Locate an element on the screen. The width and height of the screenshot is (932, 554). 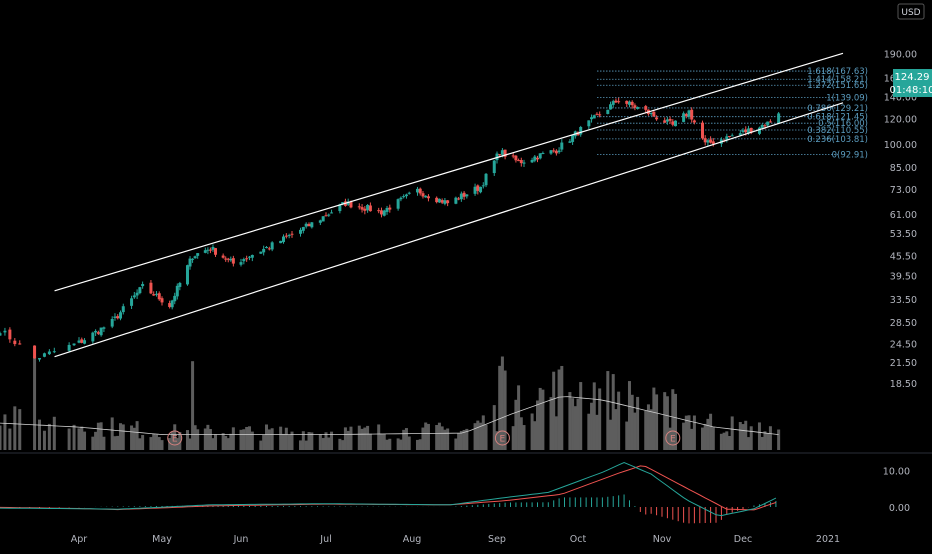
price-tick-label: 18.50 is located at coordinates (903, 384).